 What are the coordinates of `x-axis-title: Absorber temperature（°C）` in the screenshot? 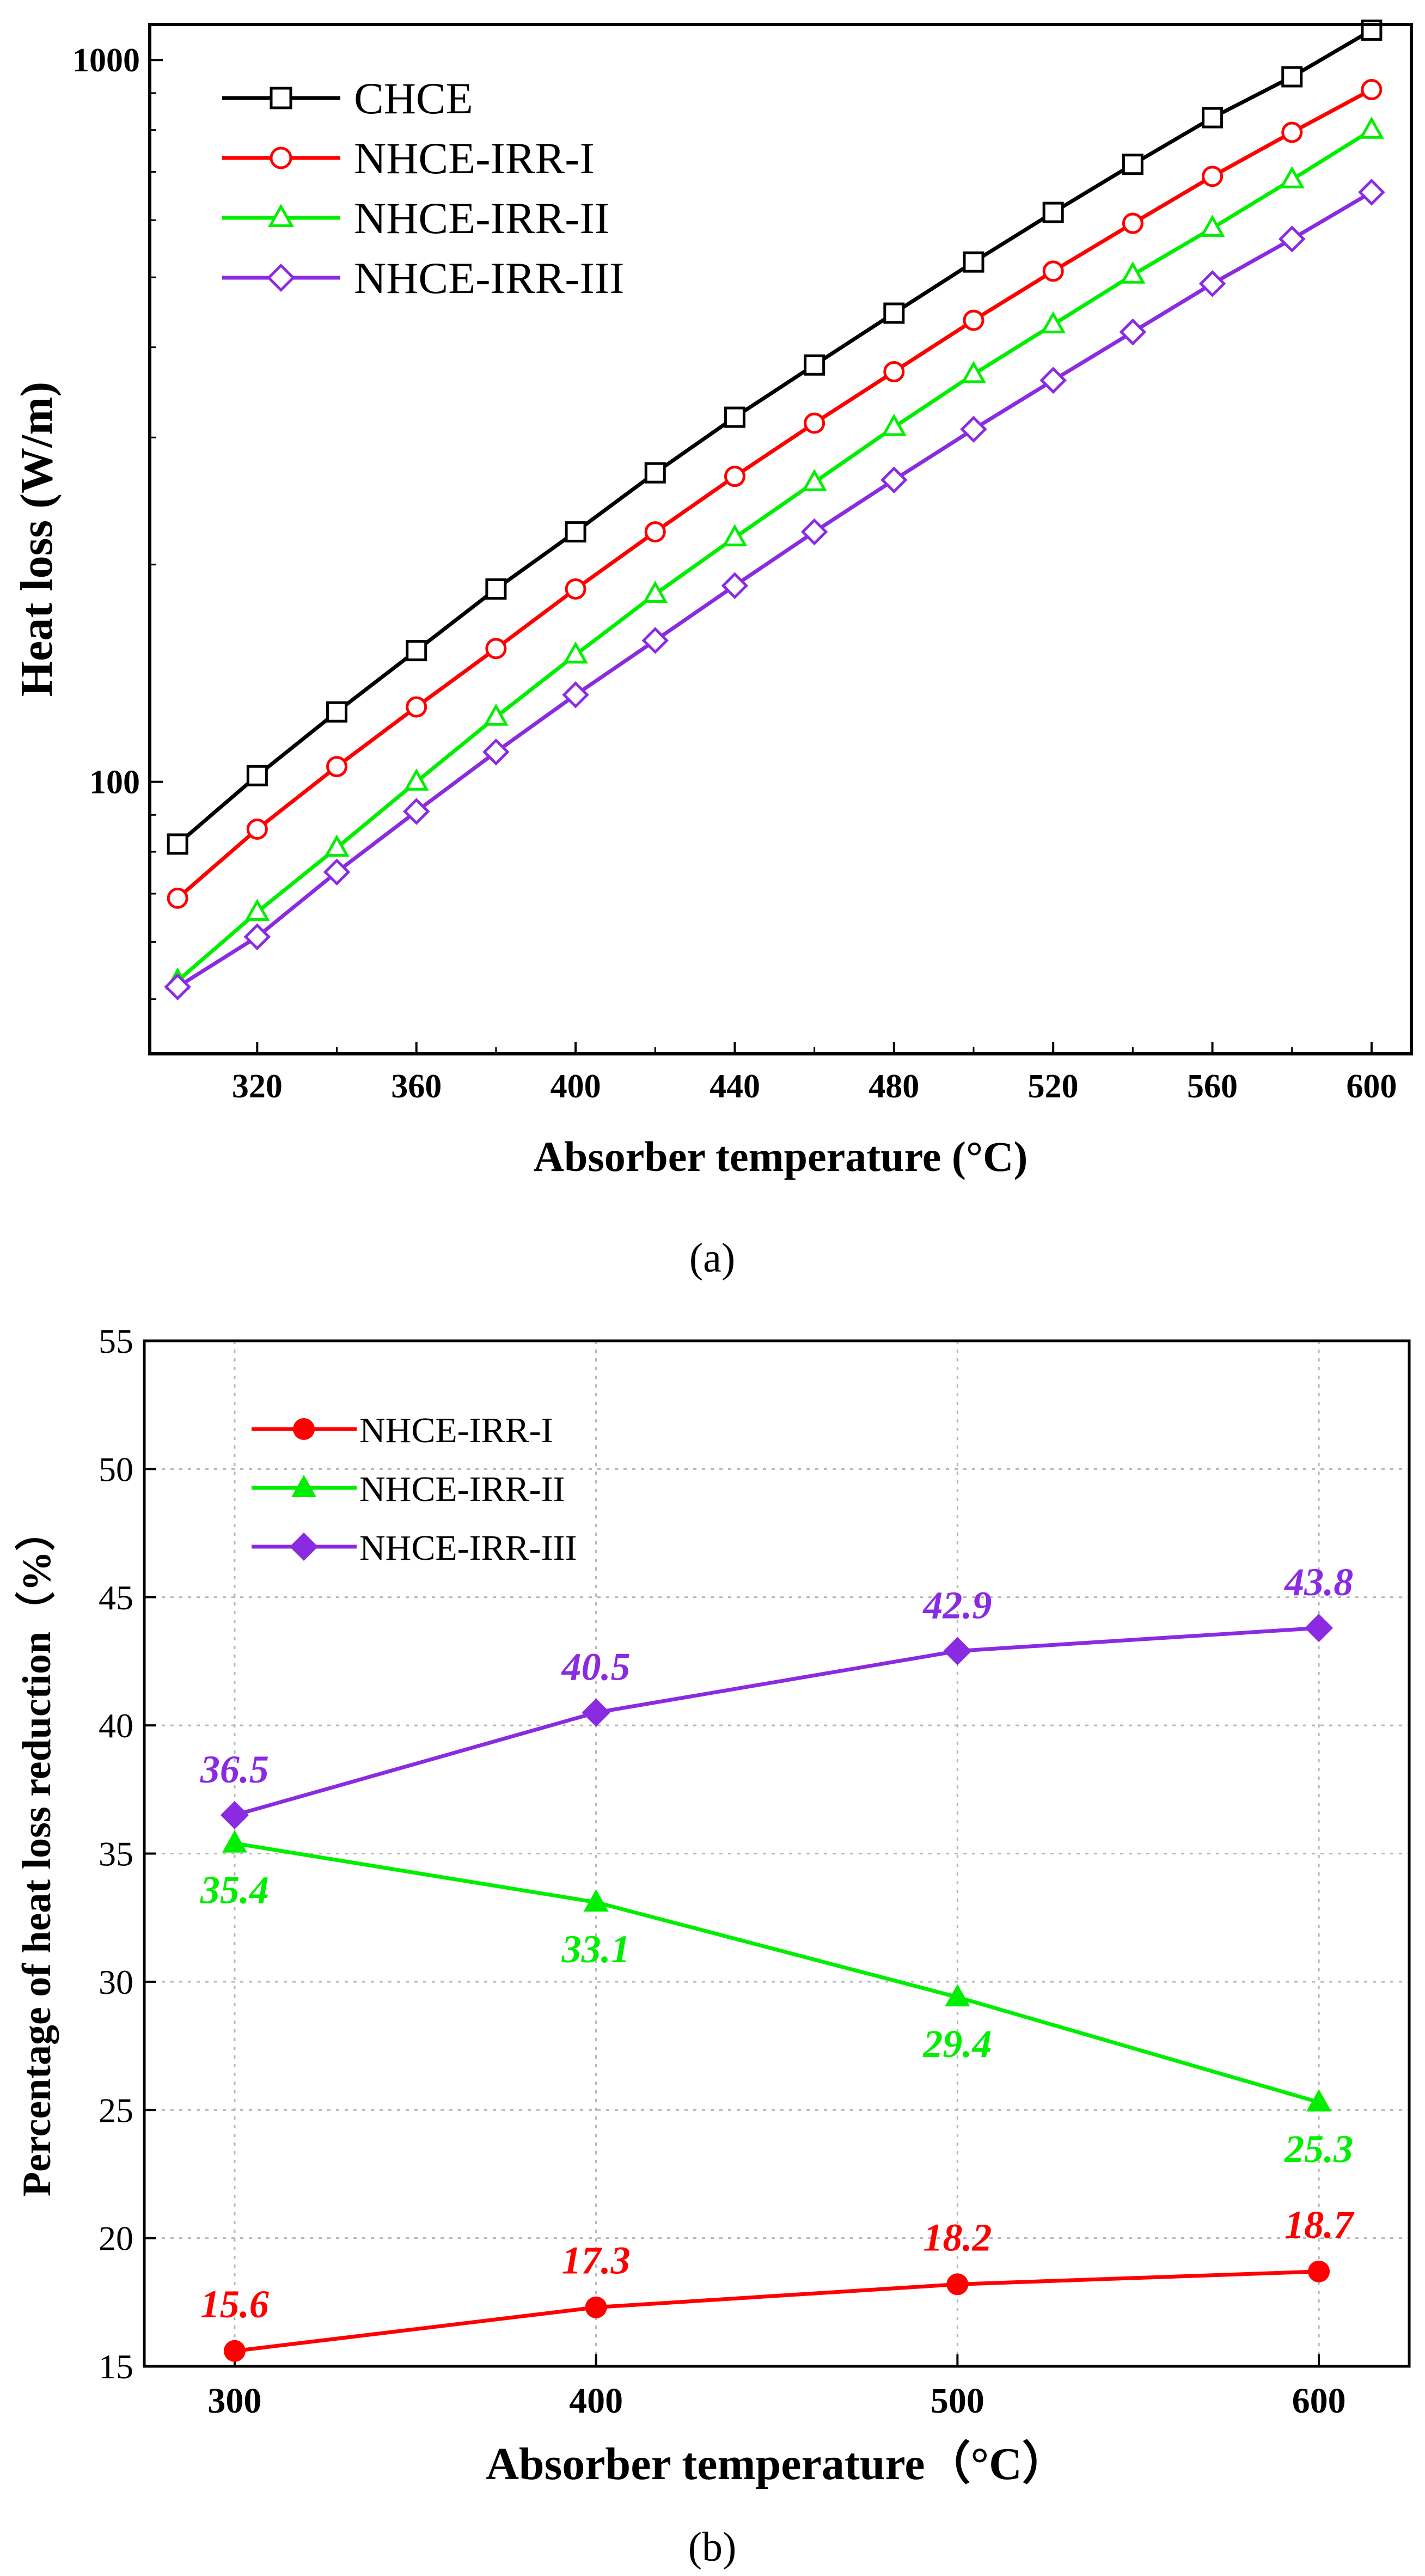 It's located at (777, 2464).